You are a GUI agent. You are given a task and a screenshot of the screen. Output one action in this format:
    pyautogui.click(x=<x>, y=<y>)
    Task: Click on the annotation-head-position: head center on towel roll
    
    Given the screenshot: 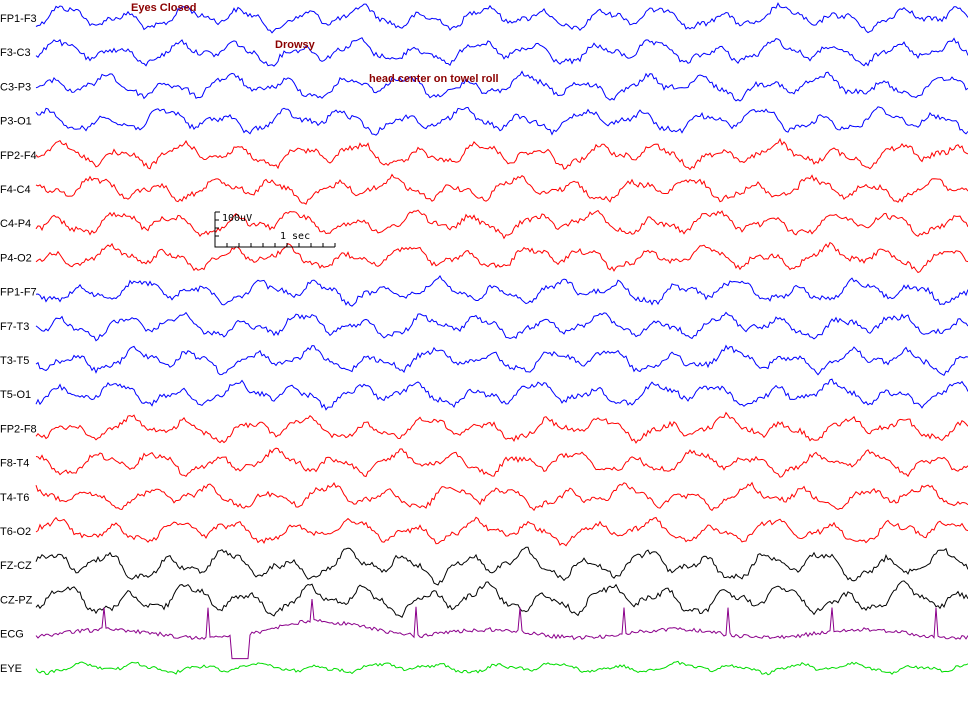 What is the action you would take?
    pyautogui.click(x=434, y=79)
    